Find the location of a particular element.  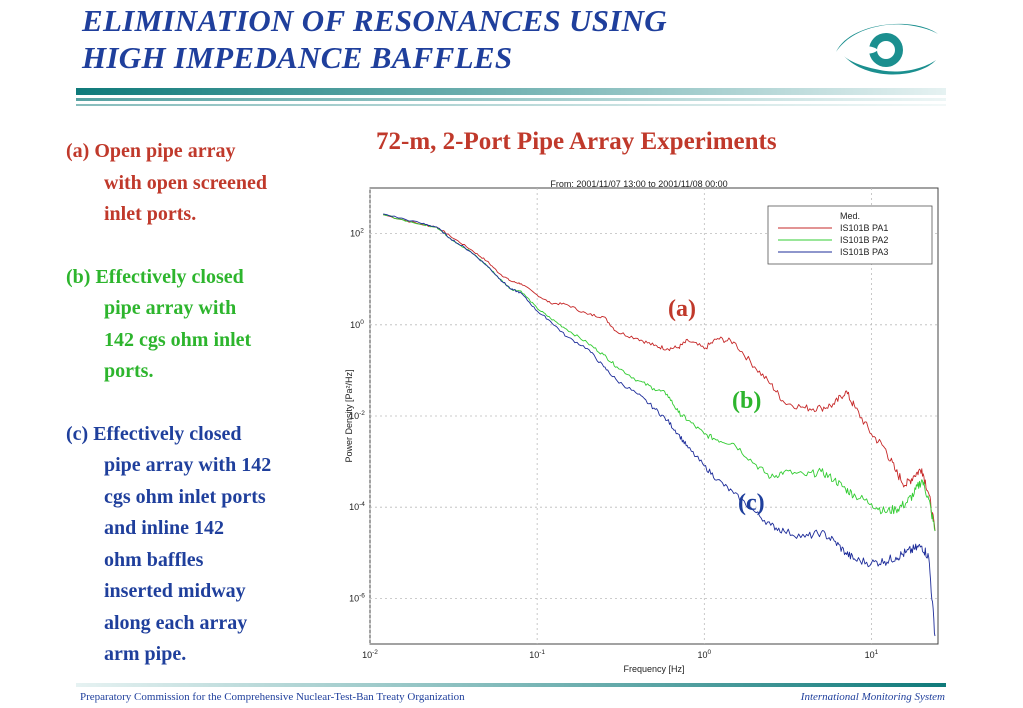

item-b-line-3: 142 cgs ohm inlet is located at coordinates (178, 339).